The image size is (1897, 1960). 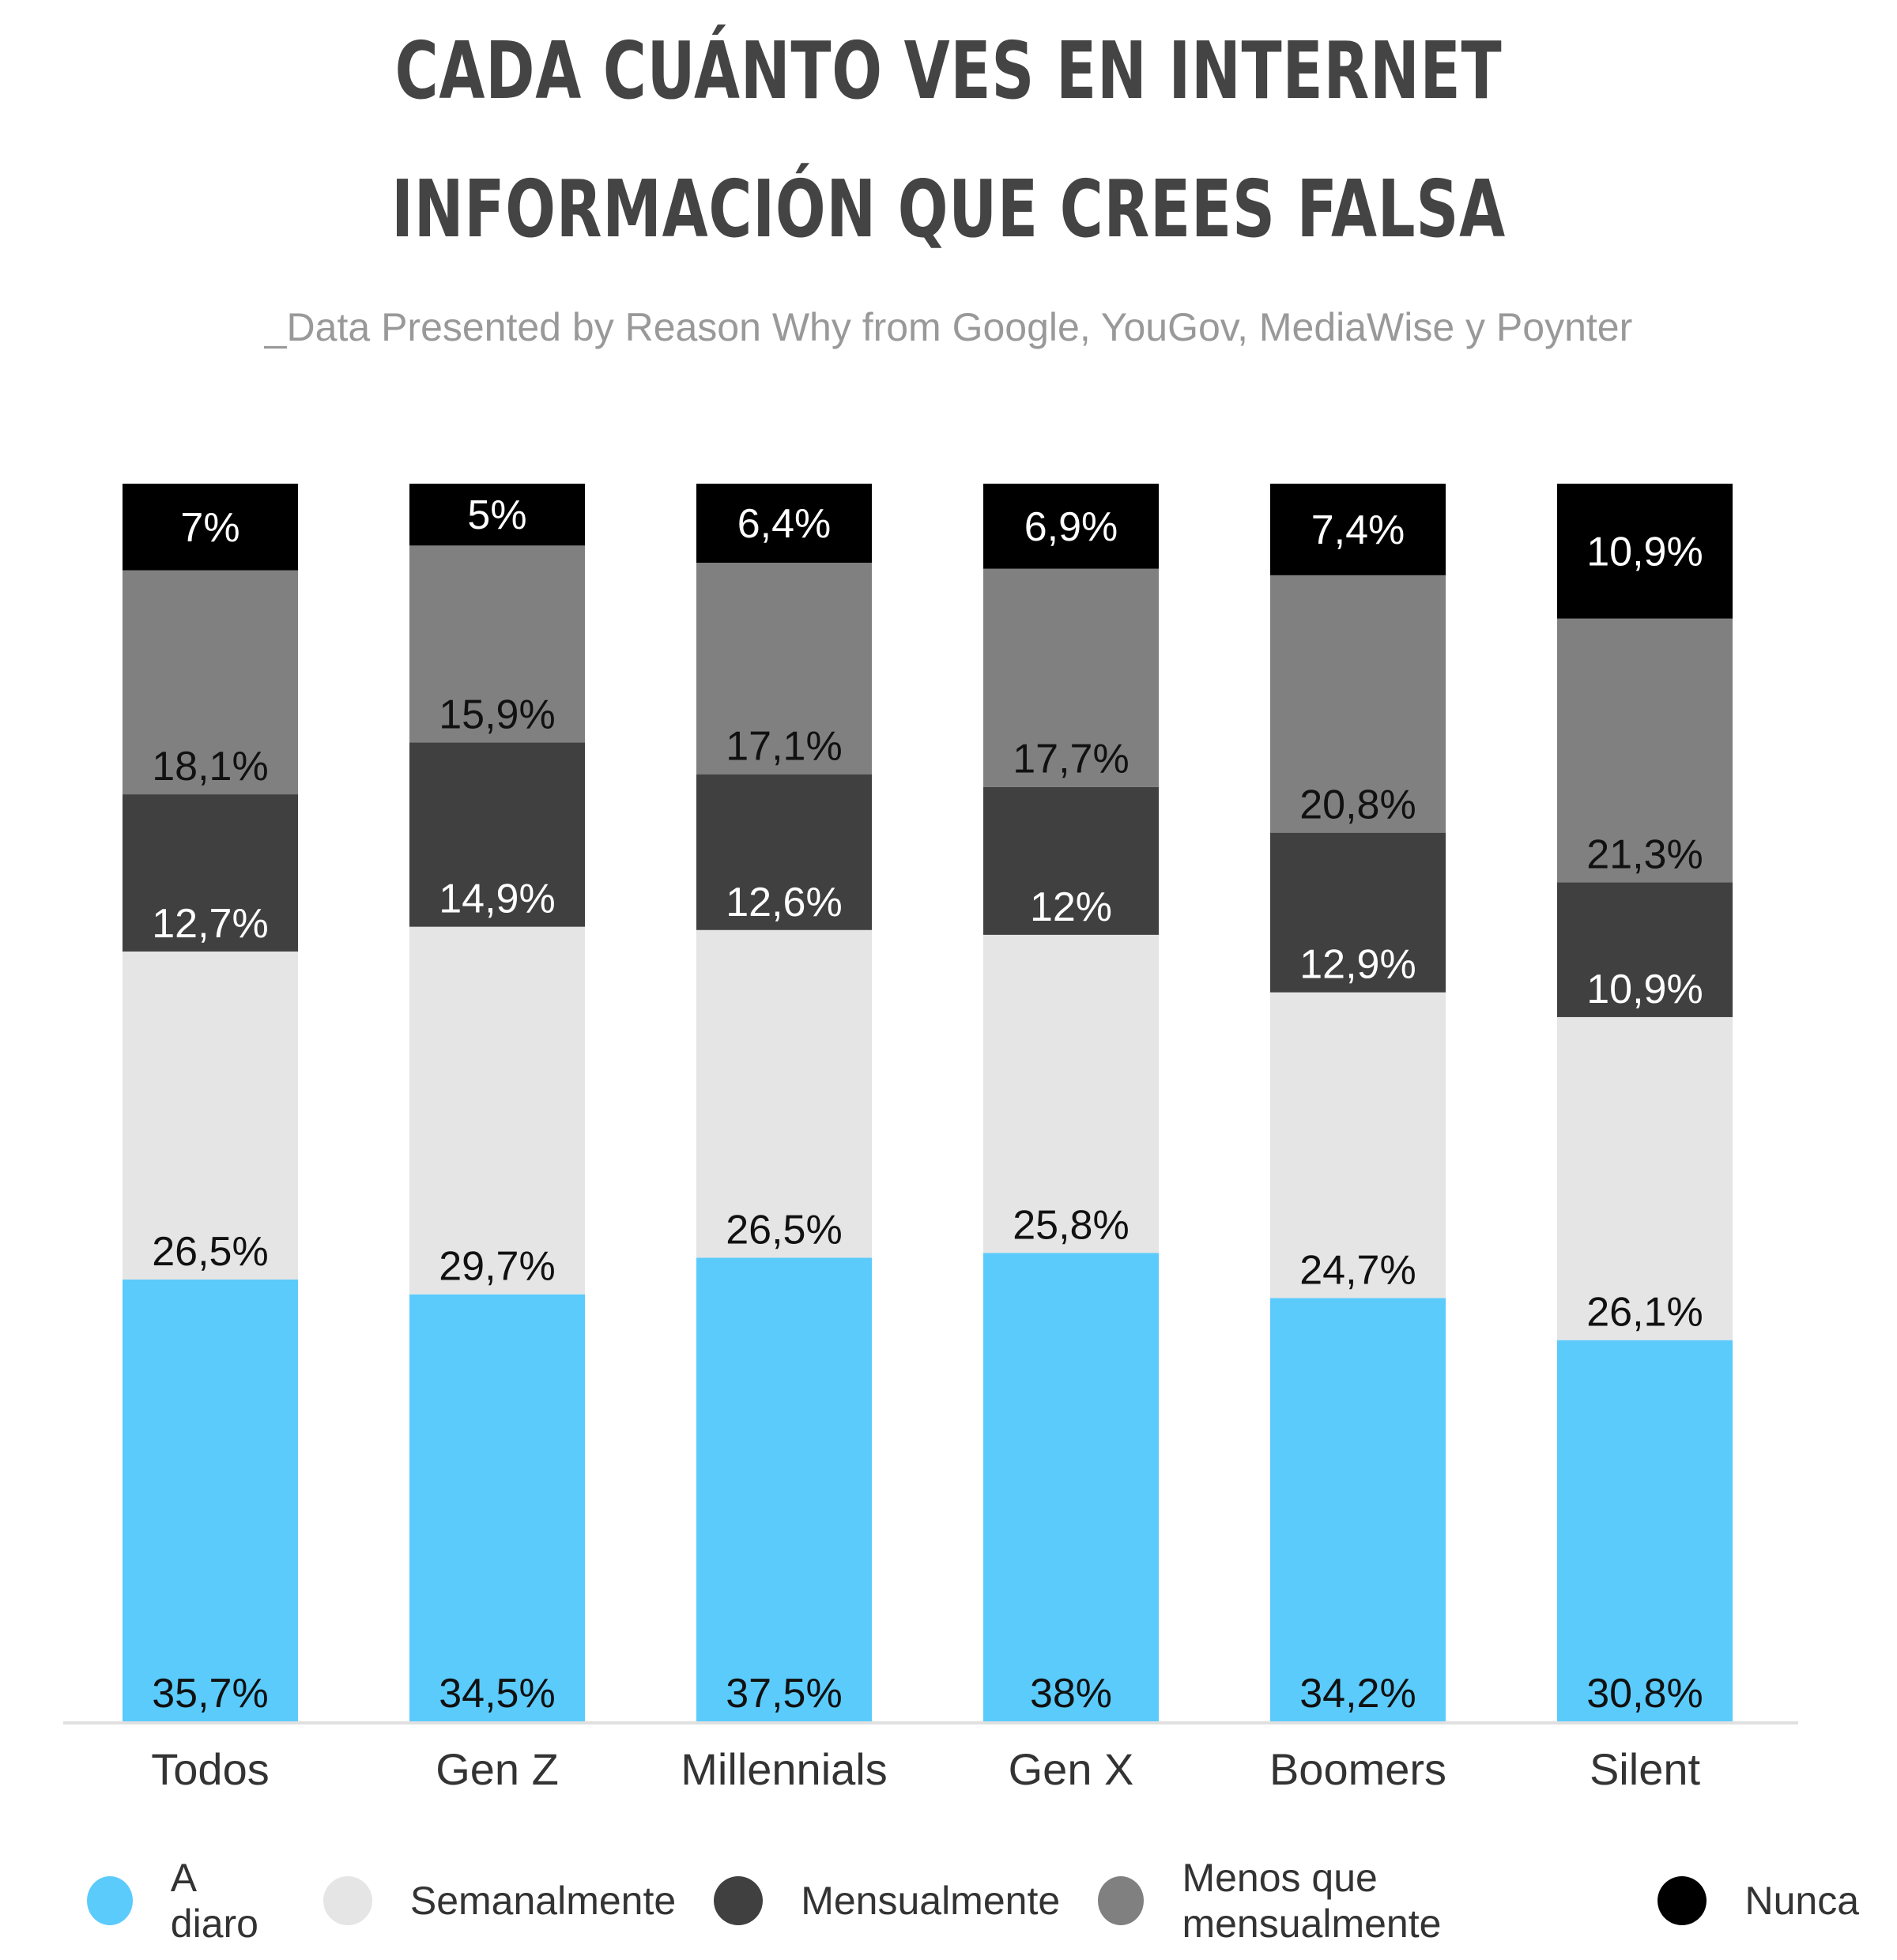 I want to click on legend-item: Mensualmente, so click(x=887, y=1900).